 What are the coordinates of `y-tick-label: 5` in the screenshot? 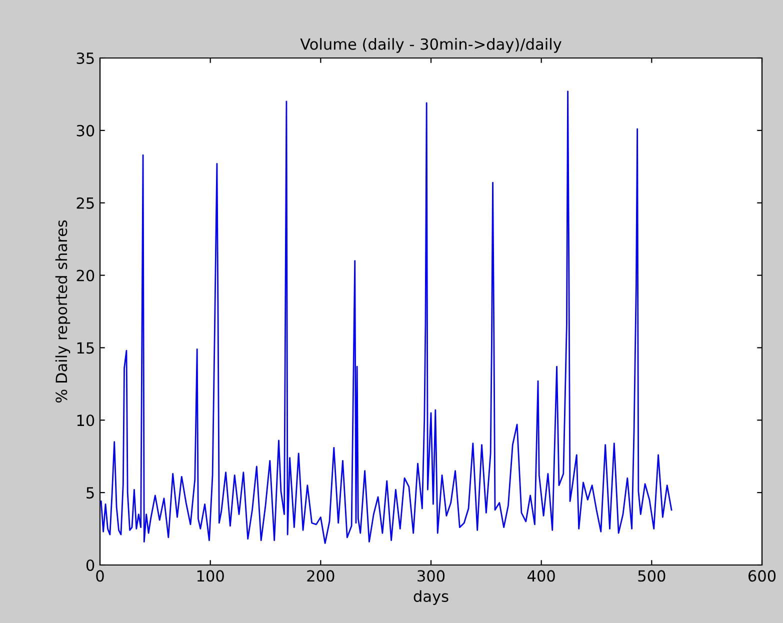 It's located at (90, 493).